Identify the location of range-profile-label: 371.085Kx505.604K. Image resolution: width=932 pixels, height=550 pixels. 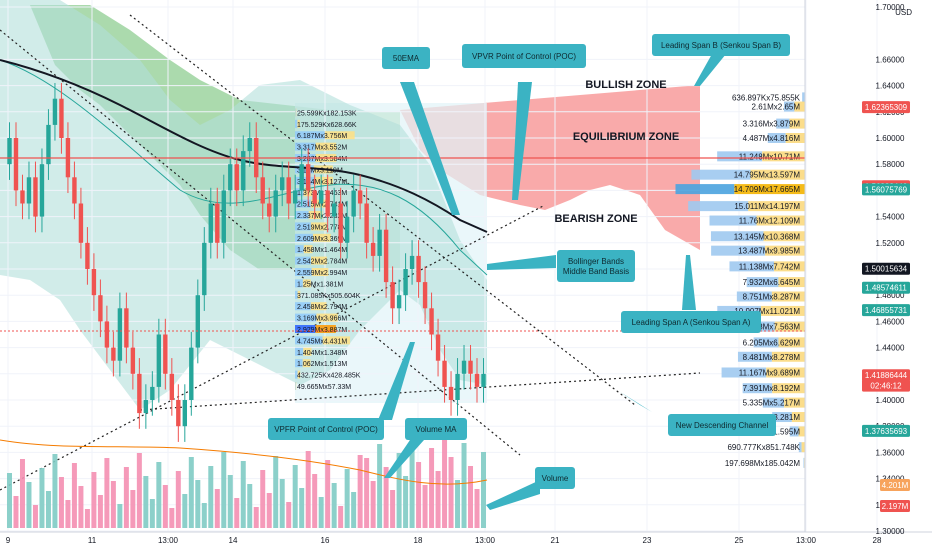
(329, 296).